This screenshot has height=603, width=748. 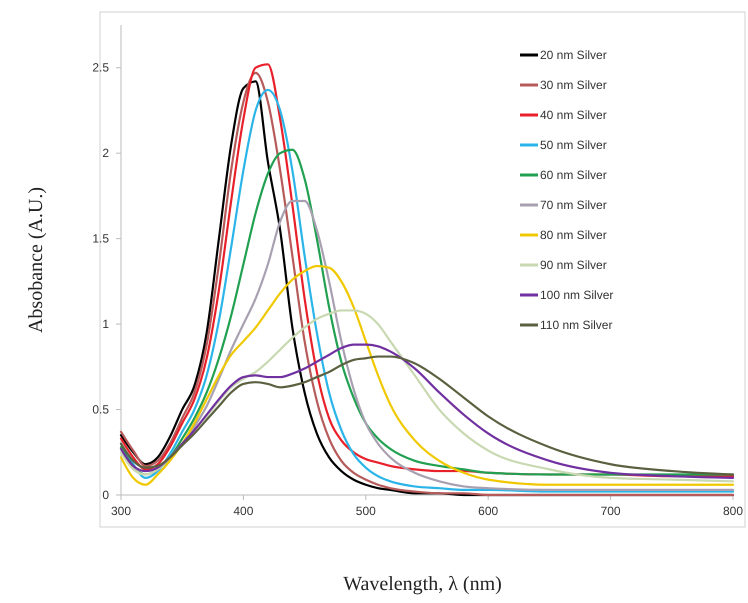 I want to click on x-tick-label: 500, so click(x=366, y=511).